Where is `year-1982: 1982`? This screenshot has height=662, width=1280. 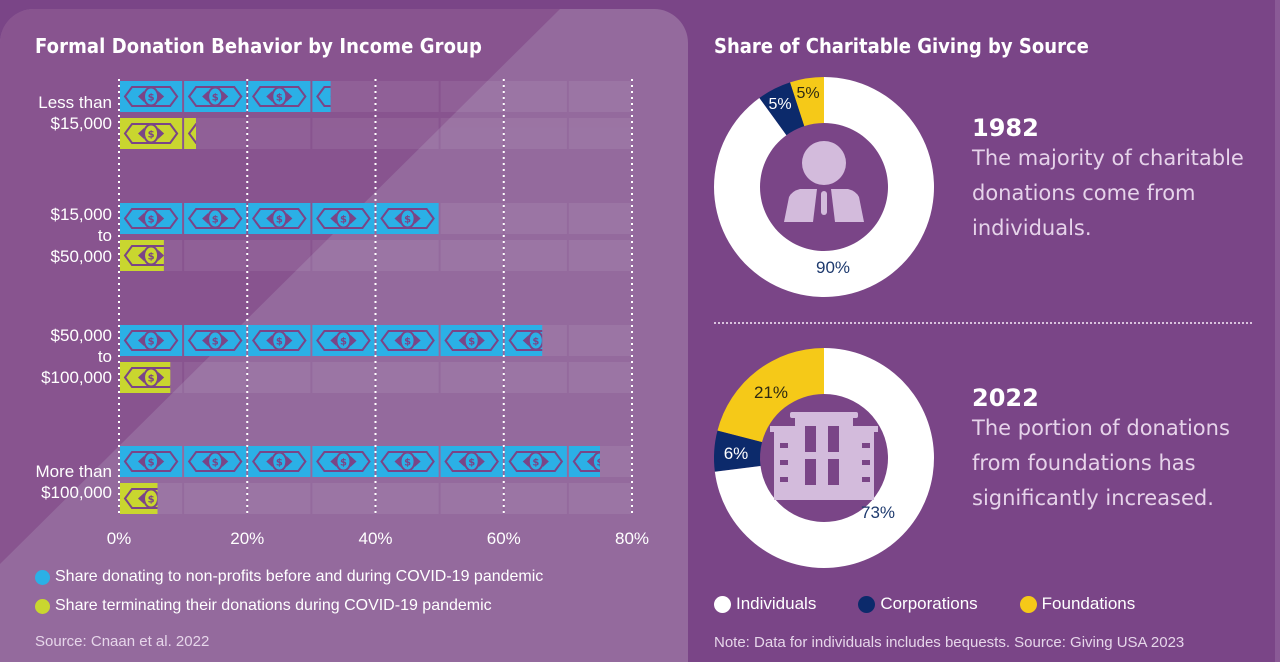 year-1982: 1982 is located at coordinates (1005, 128).